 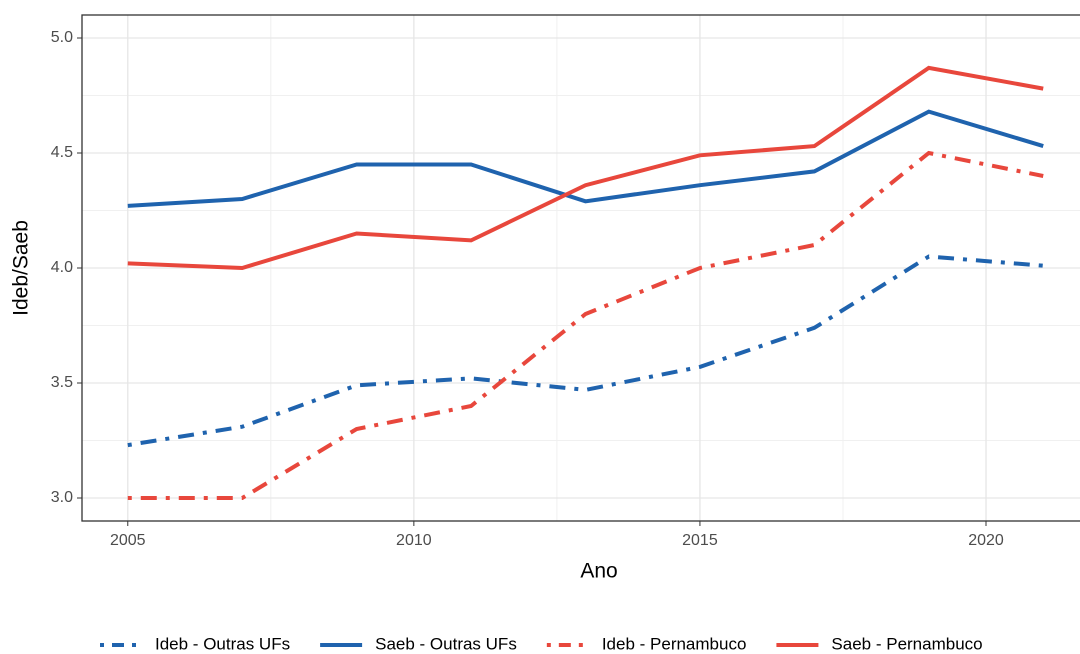 What do you see at coordinates (62, 267) in the screenshot?
I see `y-tick-label: 4.0` at bounding box center [62, 267].